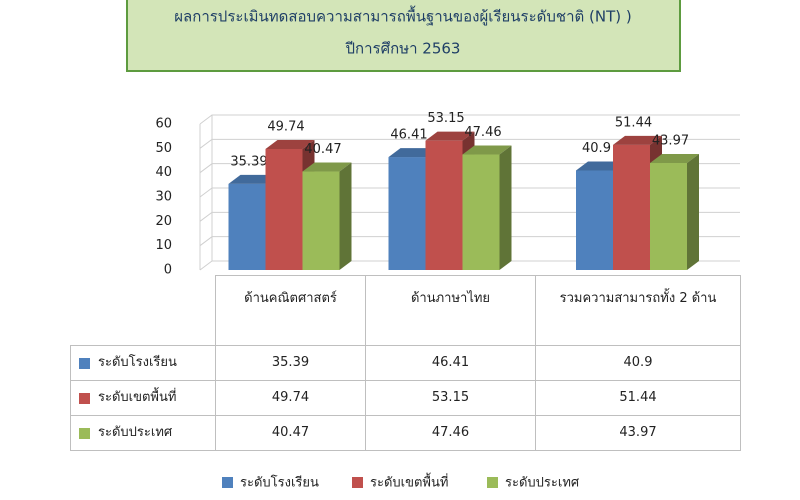  What do you see at coordinates (409, 482) in the screenshot?
I see `legend-label: ระดับเขตพื้นที่` at bounding box center [409, 482].